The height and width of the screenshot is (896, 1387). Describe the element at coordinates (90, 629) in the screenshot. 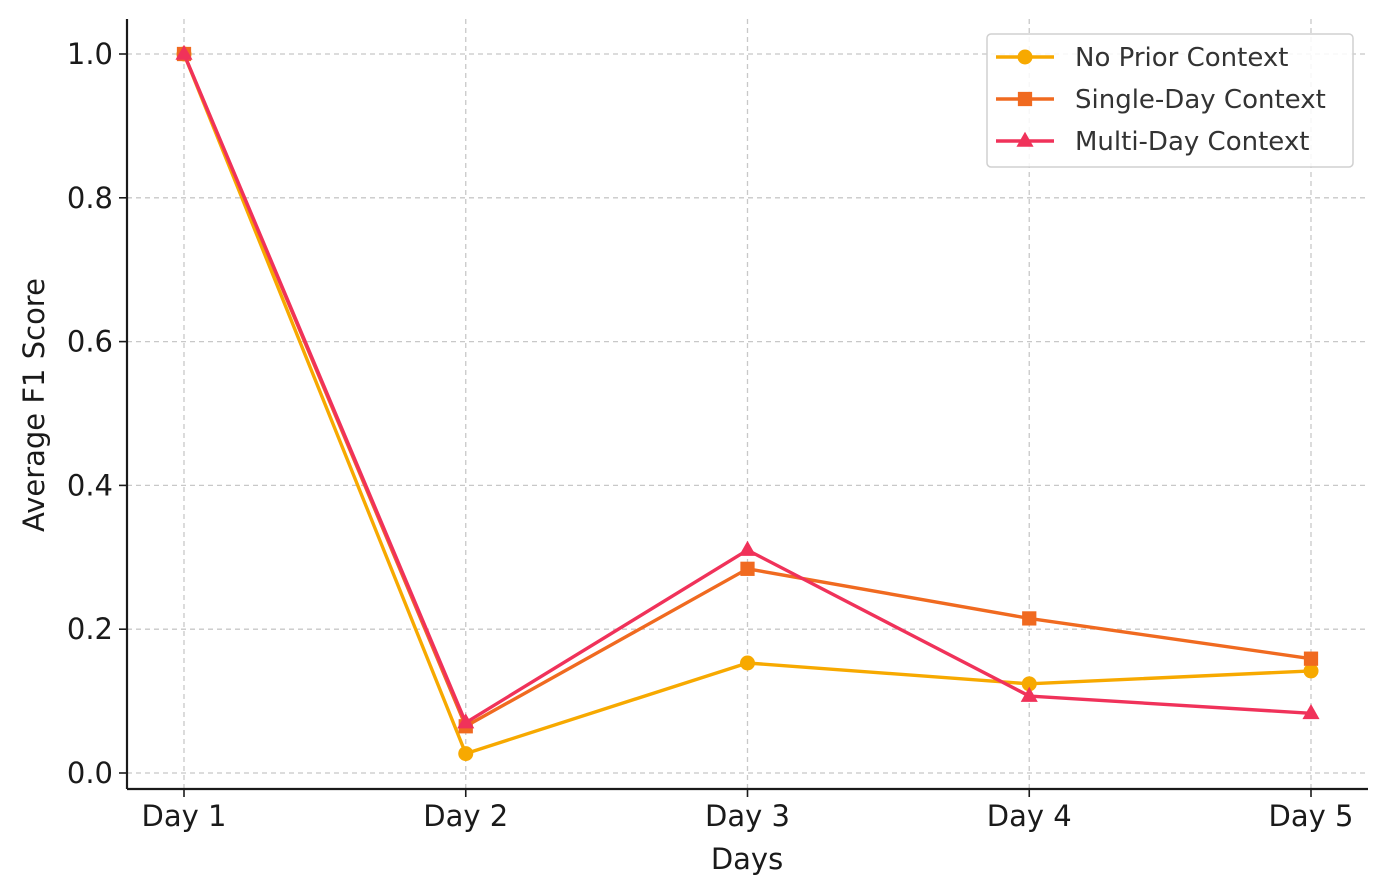

I see `y-tick-label: 0.2` at that location.